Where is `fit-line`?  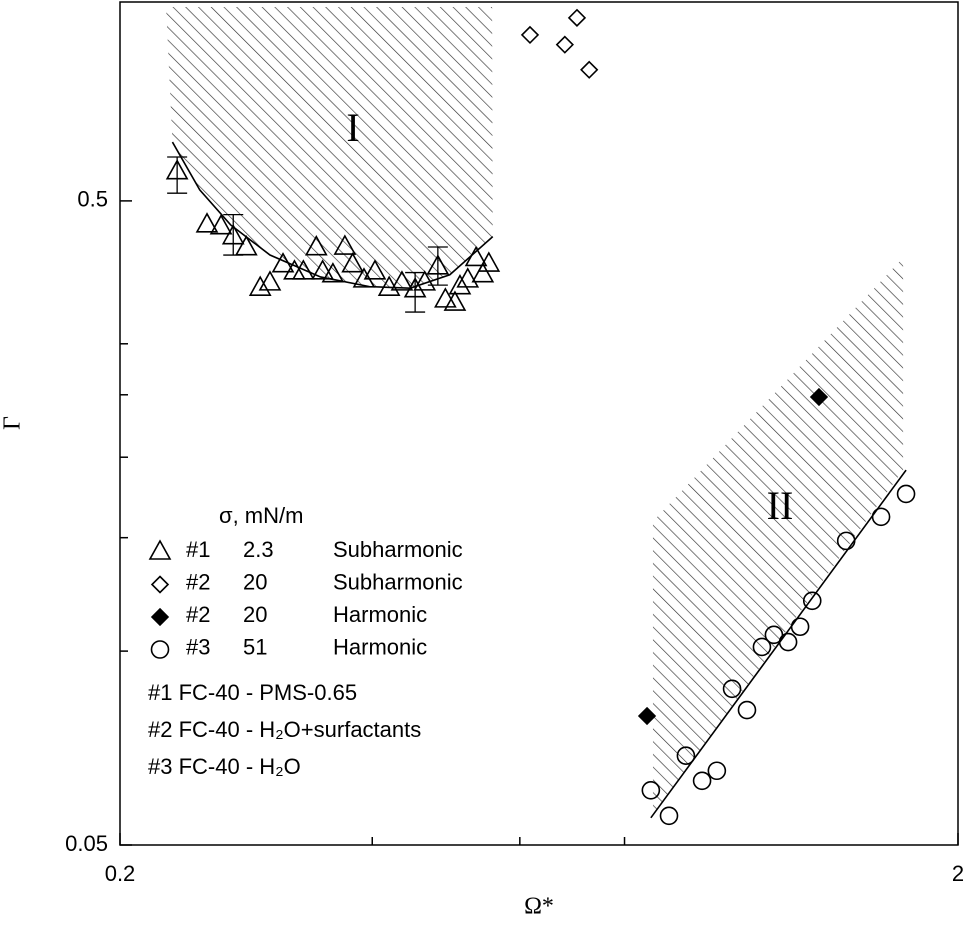
fit-line is located at coordinates (332, 215).